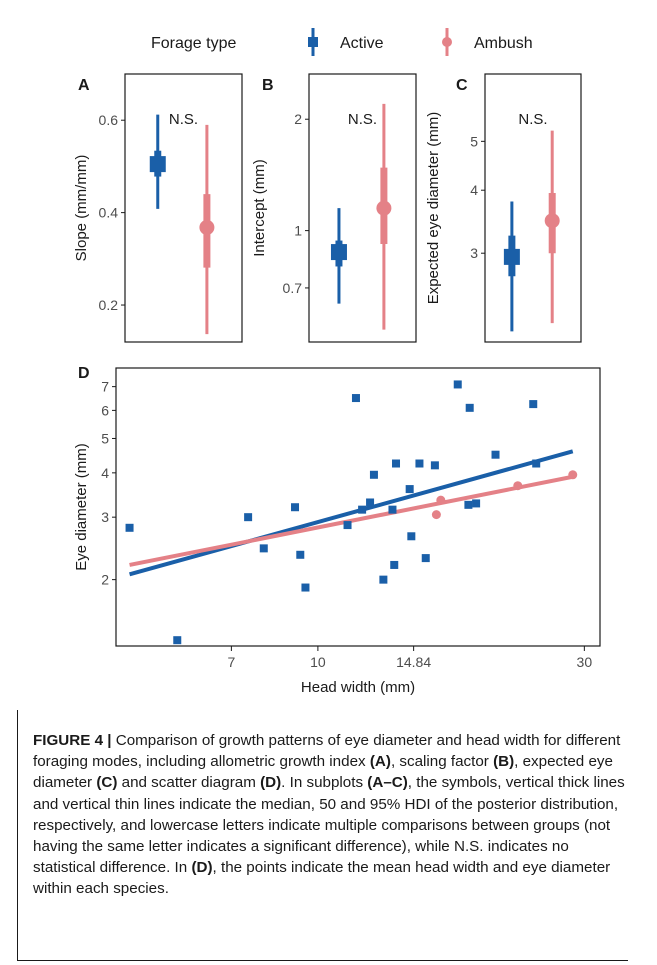 The height and width of the screenshot is (965, 657). What do you see at coordinates (585, 662) in the screenshot?
I see `x-tick-label: 30` at bounding box center [585, 662].